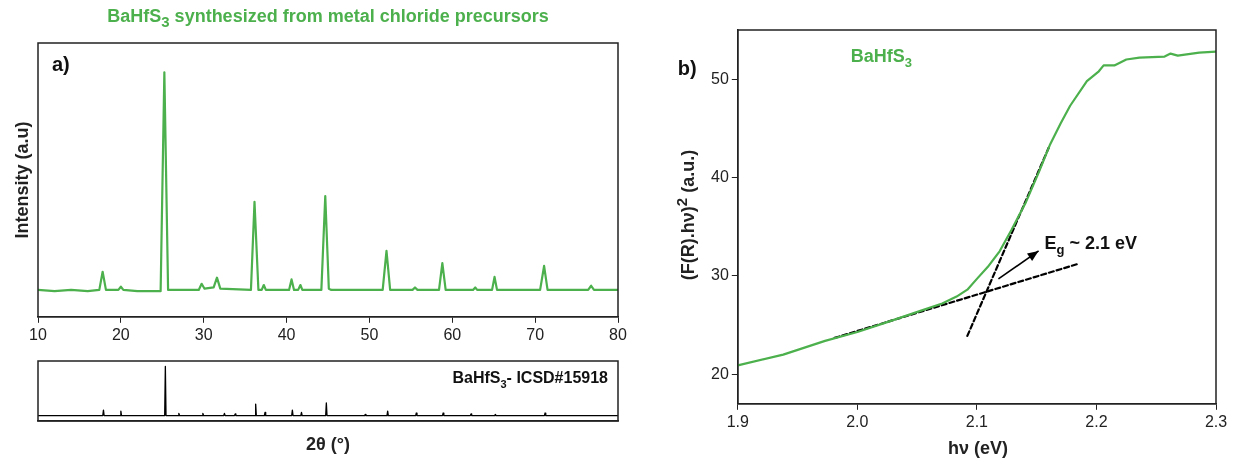  Describe the element at coordinates (977, 421) in the screenshot. I see `x-tick-label: 2.1` at that location.